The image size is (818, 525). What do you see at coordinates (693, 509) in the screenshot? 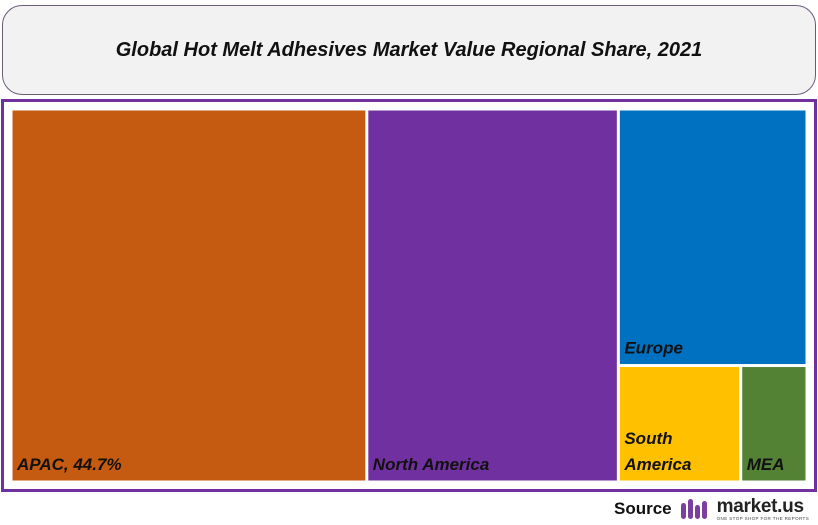
I see `market-us-logo-icon` at bounding box center [693, 509].